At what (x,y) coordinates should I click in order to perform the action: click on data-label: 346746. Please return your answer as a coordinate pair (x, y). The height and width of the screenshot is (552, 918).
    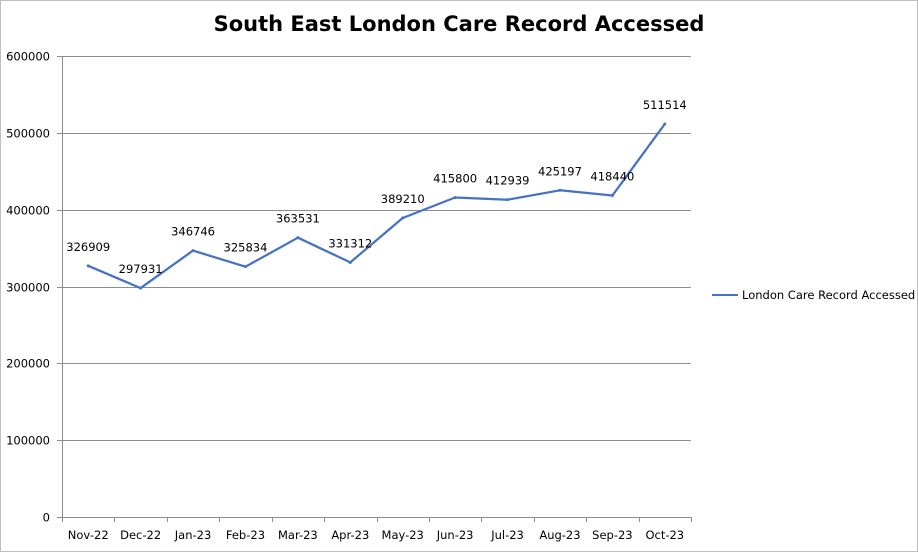
    Looking at the image, I should click on (193, 232).